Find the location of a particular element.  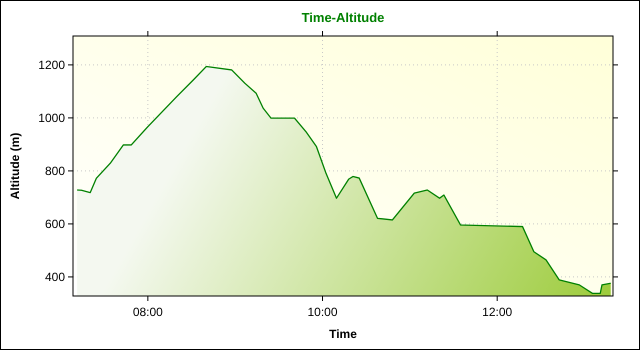

x-tick-label: 12:00 is located at coordinates (497, 312).